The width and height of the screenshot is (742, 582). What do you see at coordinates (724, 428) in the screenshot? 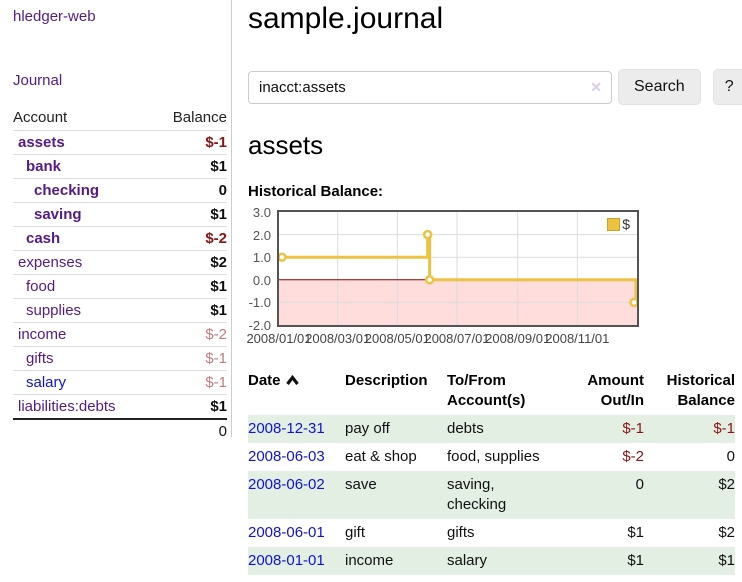
I see `transaction-balance: $-1` at bounding box center [724, 428].